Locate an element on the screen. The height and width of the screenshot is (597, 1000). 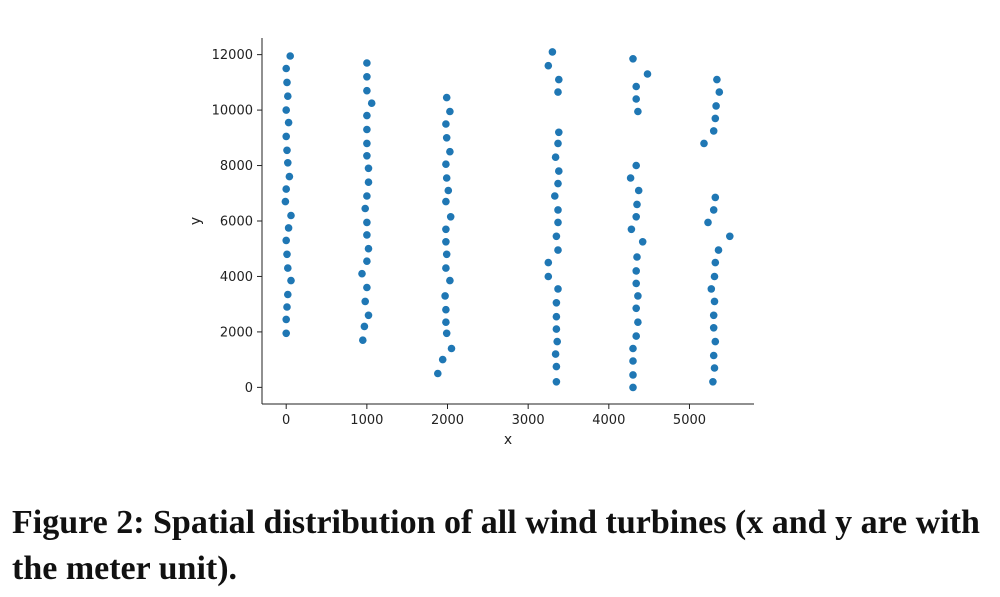
y-tick-label: 10000 is located at coordinates (232, 111).